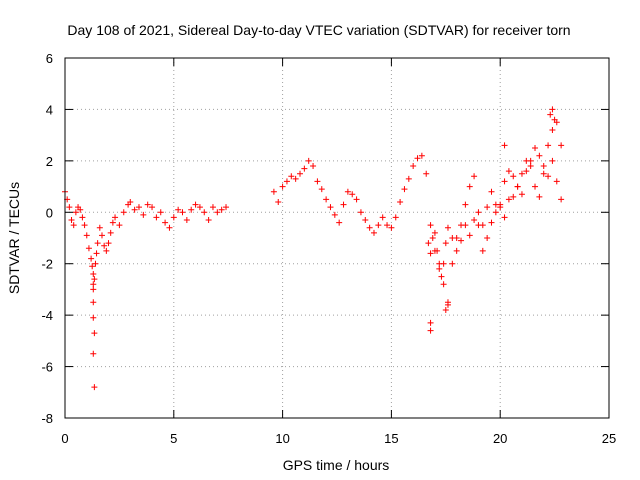 The image size is (640, 480). What do you see at coordinates (47, 315) in the screenshot?
I see `y-tick-label: -4` at bounding box center [47, 315].